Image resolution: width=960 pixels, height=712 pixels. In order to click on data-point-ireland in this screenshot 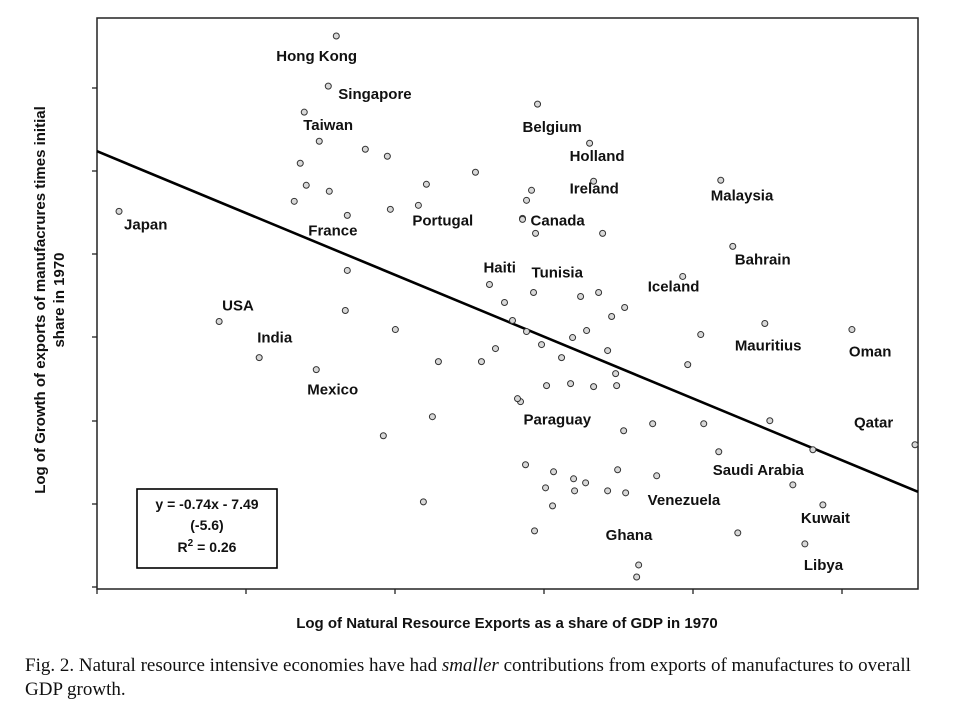, I will do `click(594, 181)`.